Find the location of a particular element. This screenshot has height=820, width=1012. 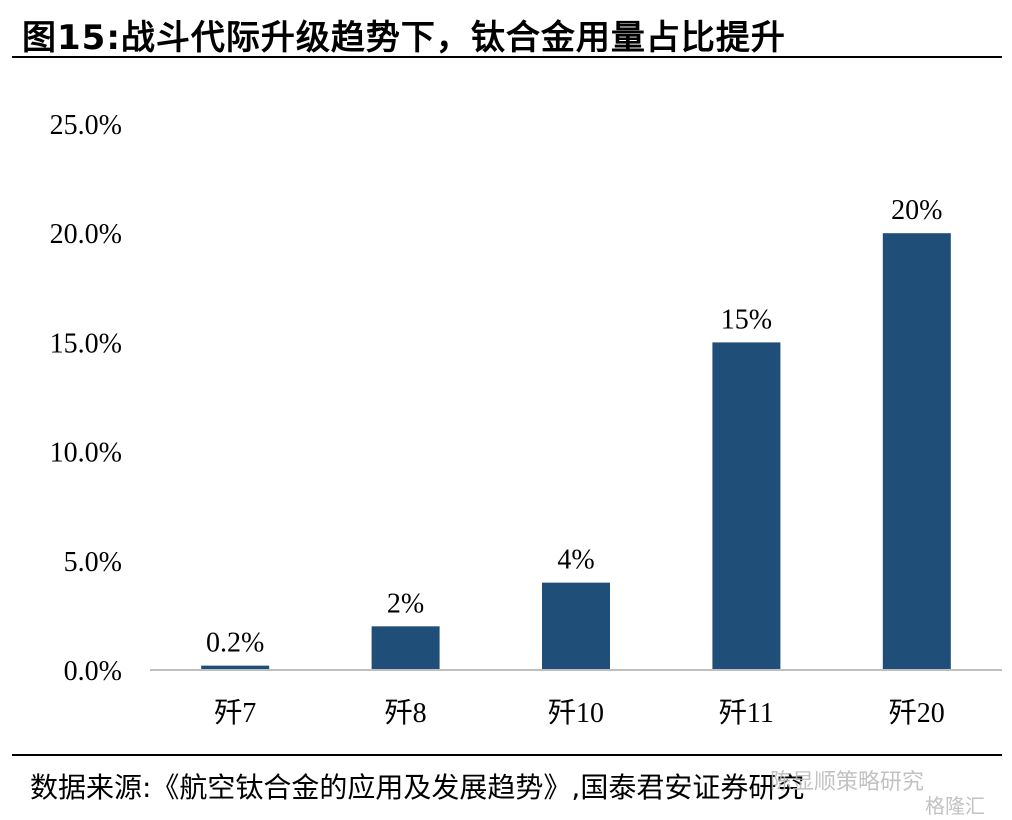

bottom-divider is located at coordinates (507, 755).